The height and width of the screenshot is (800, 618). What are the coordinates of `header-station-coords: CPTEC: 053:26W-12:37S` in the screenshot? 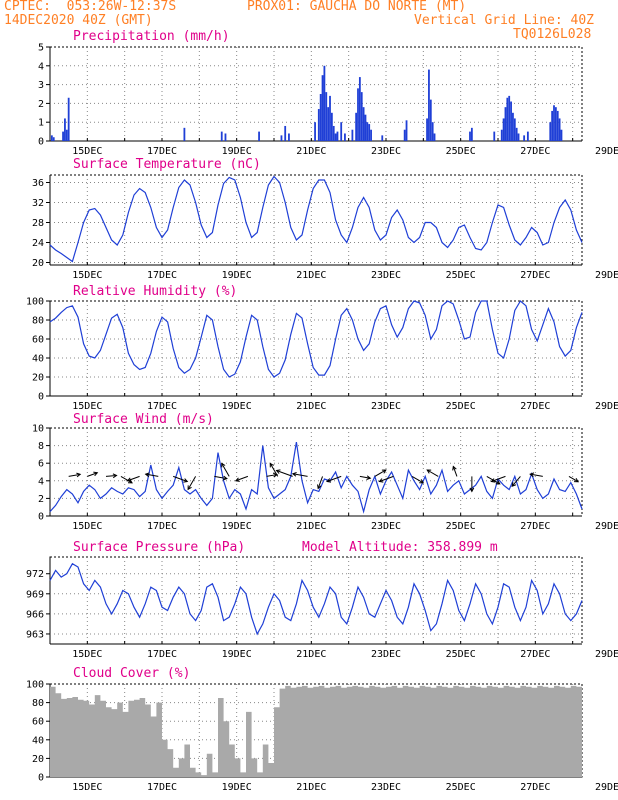 It's located at (90, 7).